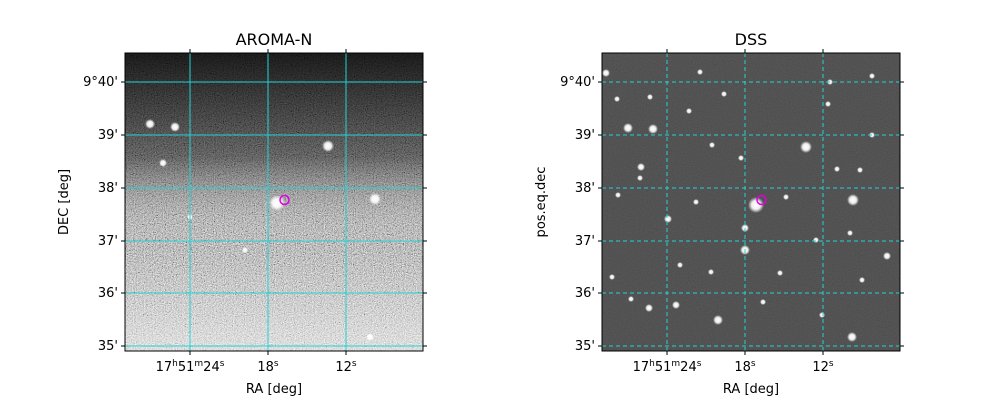  What do you see at coordinates (64, 202) in the screenshot?
I see `y-axis-label: DEC [deg]` at bounding box center [64, 202].